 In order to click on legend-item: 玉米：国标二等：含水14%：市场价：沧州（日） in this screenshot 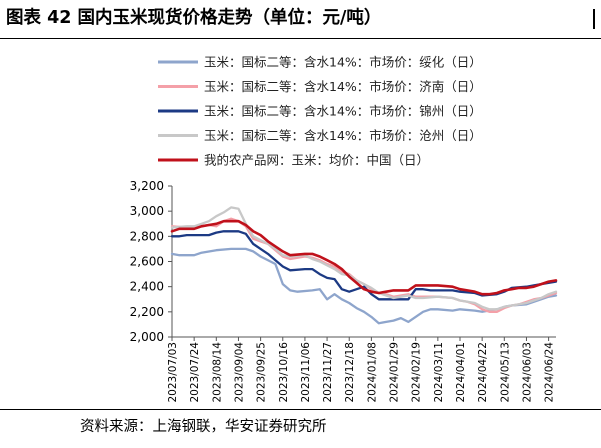, I will do `click(320, 135)`.